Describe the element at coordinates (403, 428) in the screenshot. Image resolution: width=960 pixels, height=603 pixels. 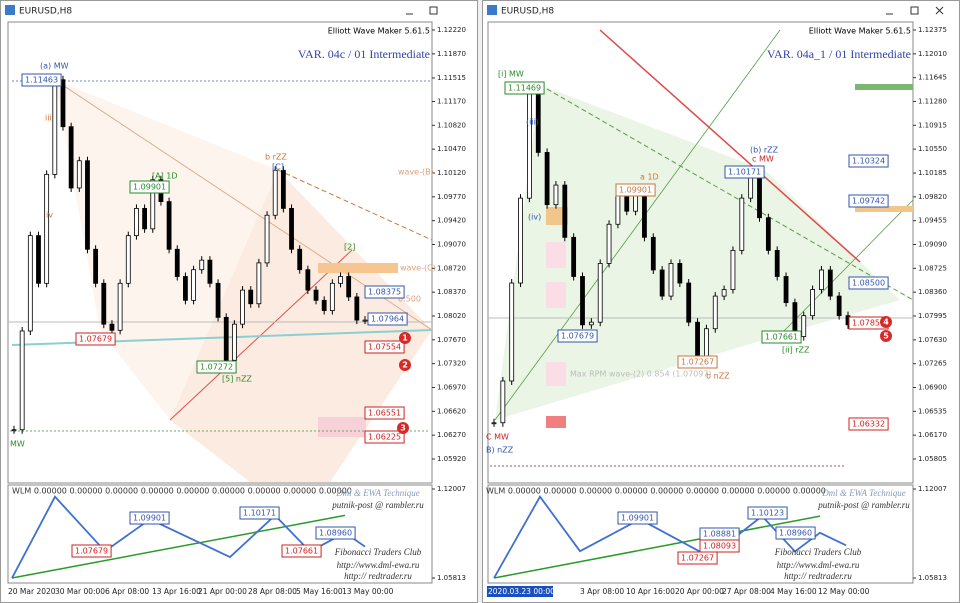
I see `marker-number: 3` at that location.